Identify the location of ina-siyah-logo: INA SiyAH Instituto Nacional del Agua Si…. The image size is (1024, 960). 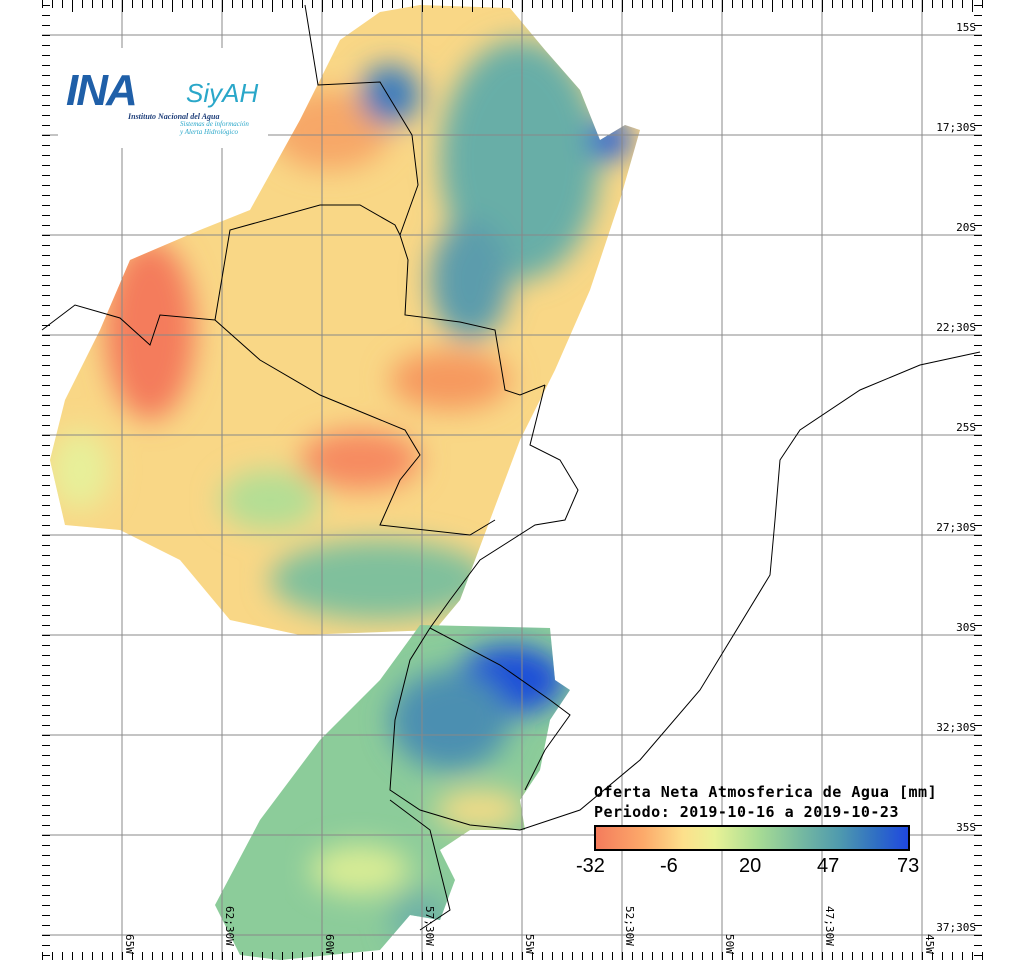
(163, 98).